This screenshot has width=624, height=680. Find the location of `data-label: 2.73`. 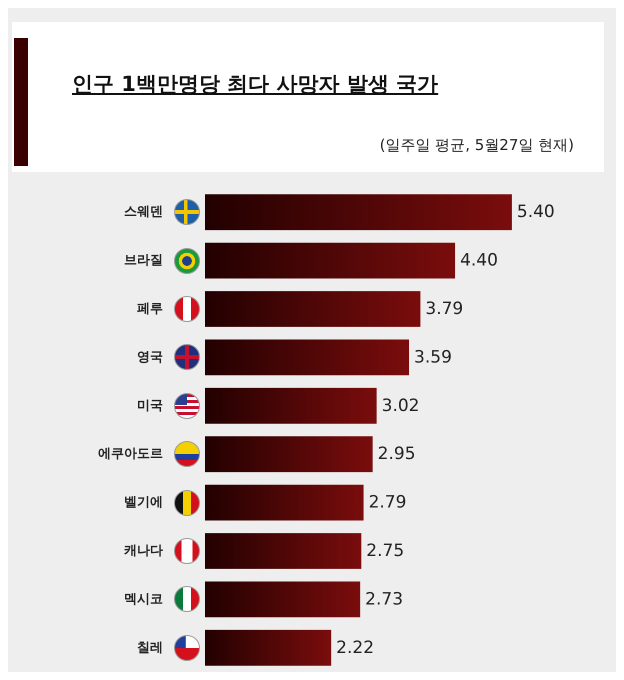

data-label: 2.73 is located at coordinates (384, 599).